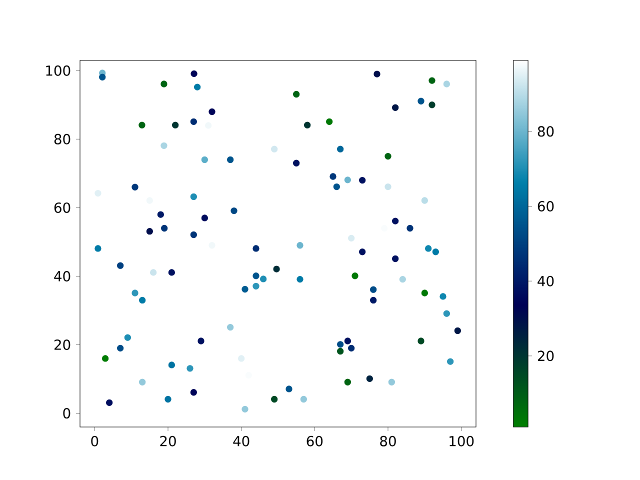 Image resolution: width=640 pixels, height=480 pixels. Describe the element at coordinates (62, 276) in the screenshot. I see `y-tick-label: 40` at that location.